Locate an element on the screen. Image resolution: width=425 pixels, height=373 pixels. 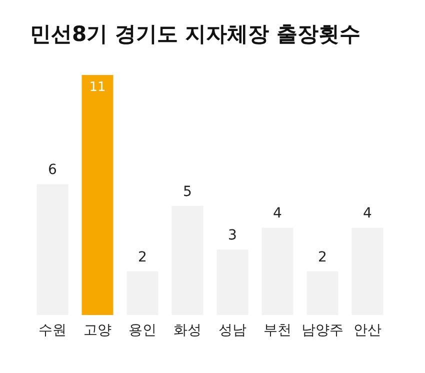
data-label: 5 is located at coordinates (187, 192).